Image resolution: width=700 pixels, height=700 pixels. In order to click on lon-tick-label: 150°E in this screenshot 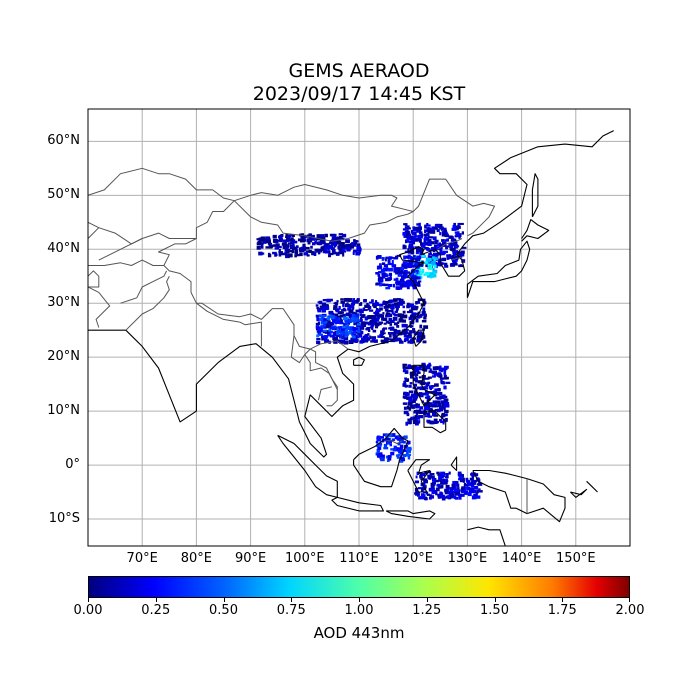, I will do `click(576, 558)`.